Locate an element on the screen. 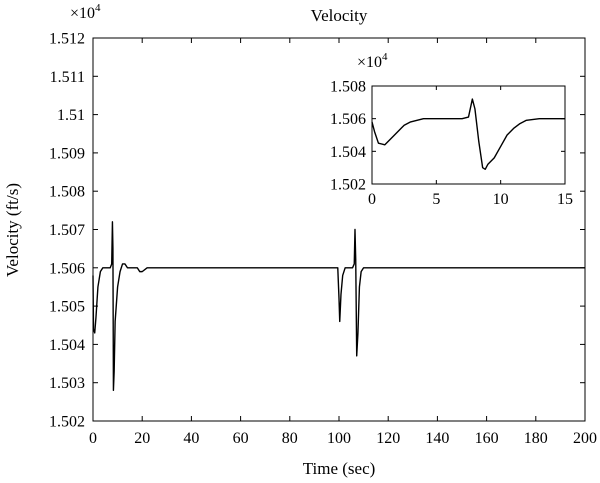 This screenshot has width=600, height=483. main-x-tick-label: 180 is located at coordinates (536, 438).